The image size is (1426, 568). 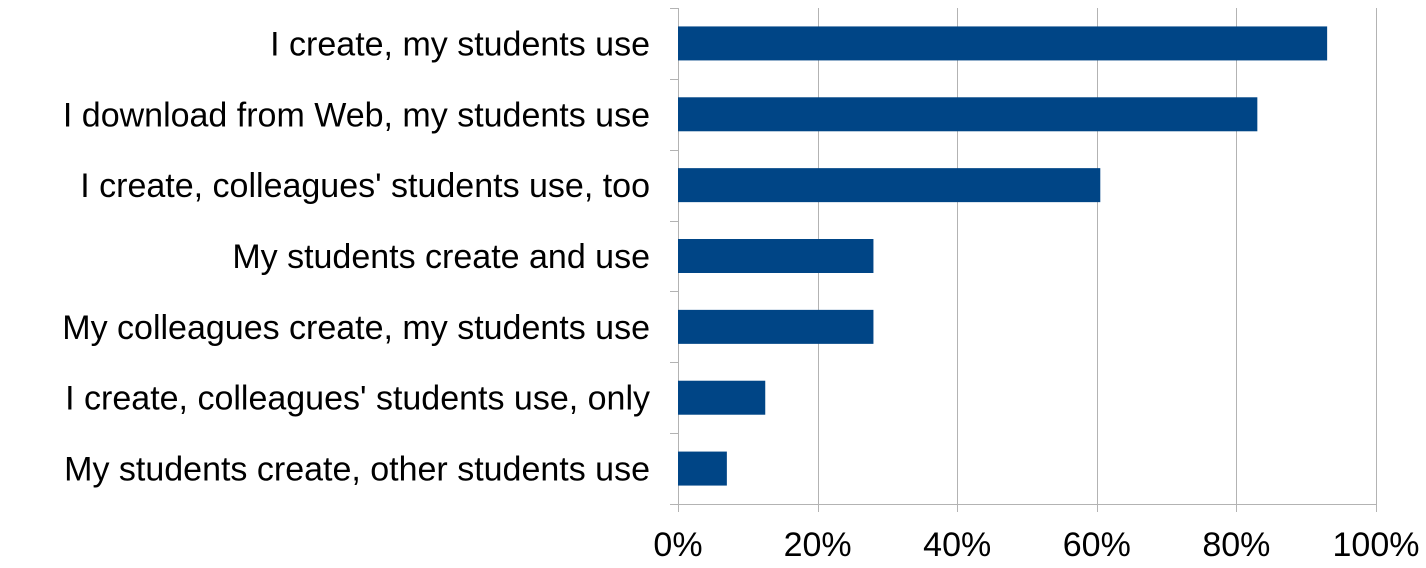 I want to click on category-label: My colleagues create, my students use, so click(x=356, y=328).